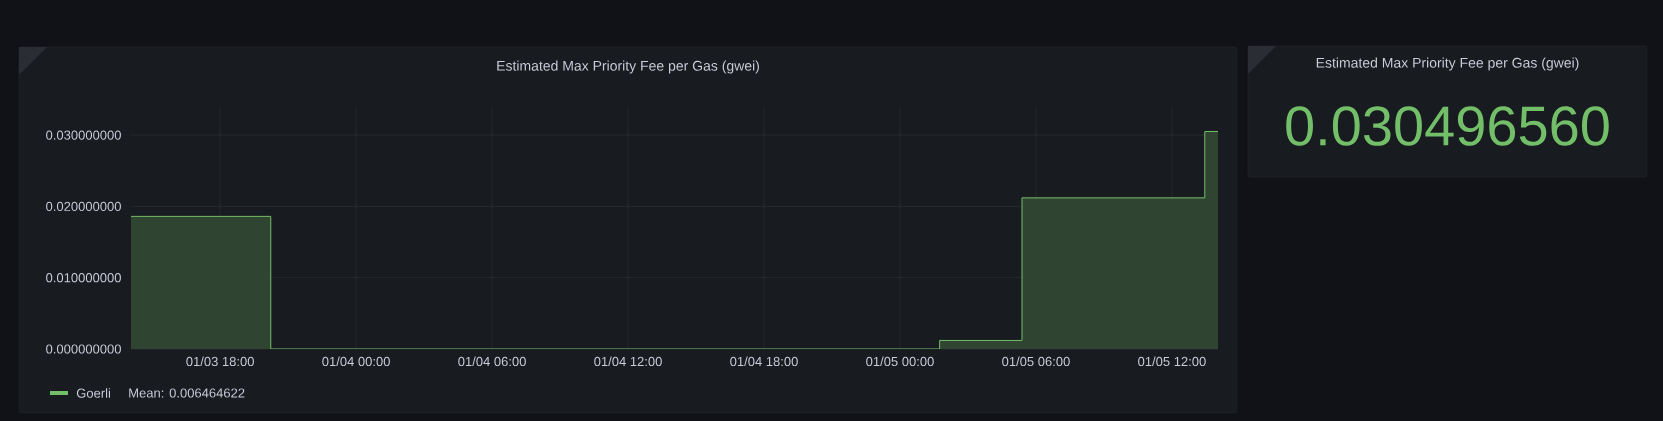 Image resolution: width=1663 pixels, height=421 pixels. Describe the element at coordinates (1447, 126) in the screenshot. I see `text: 0.030496560` at that location.